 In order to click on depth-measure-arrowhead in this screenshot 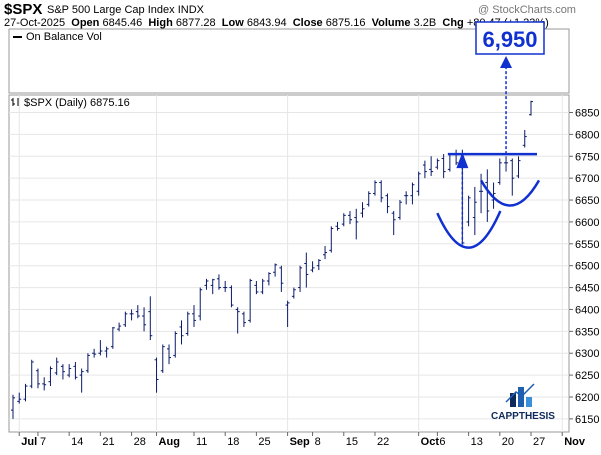, I will do `click(462, 160)`.